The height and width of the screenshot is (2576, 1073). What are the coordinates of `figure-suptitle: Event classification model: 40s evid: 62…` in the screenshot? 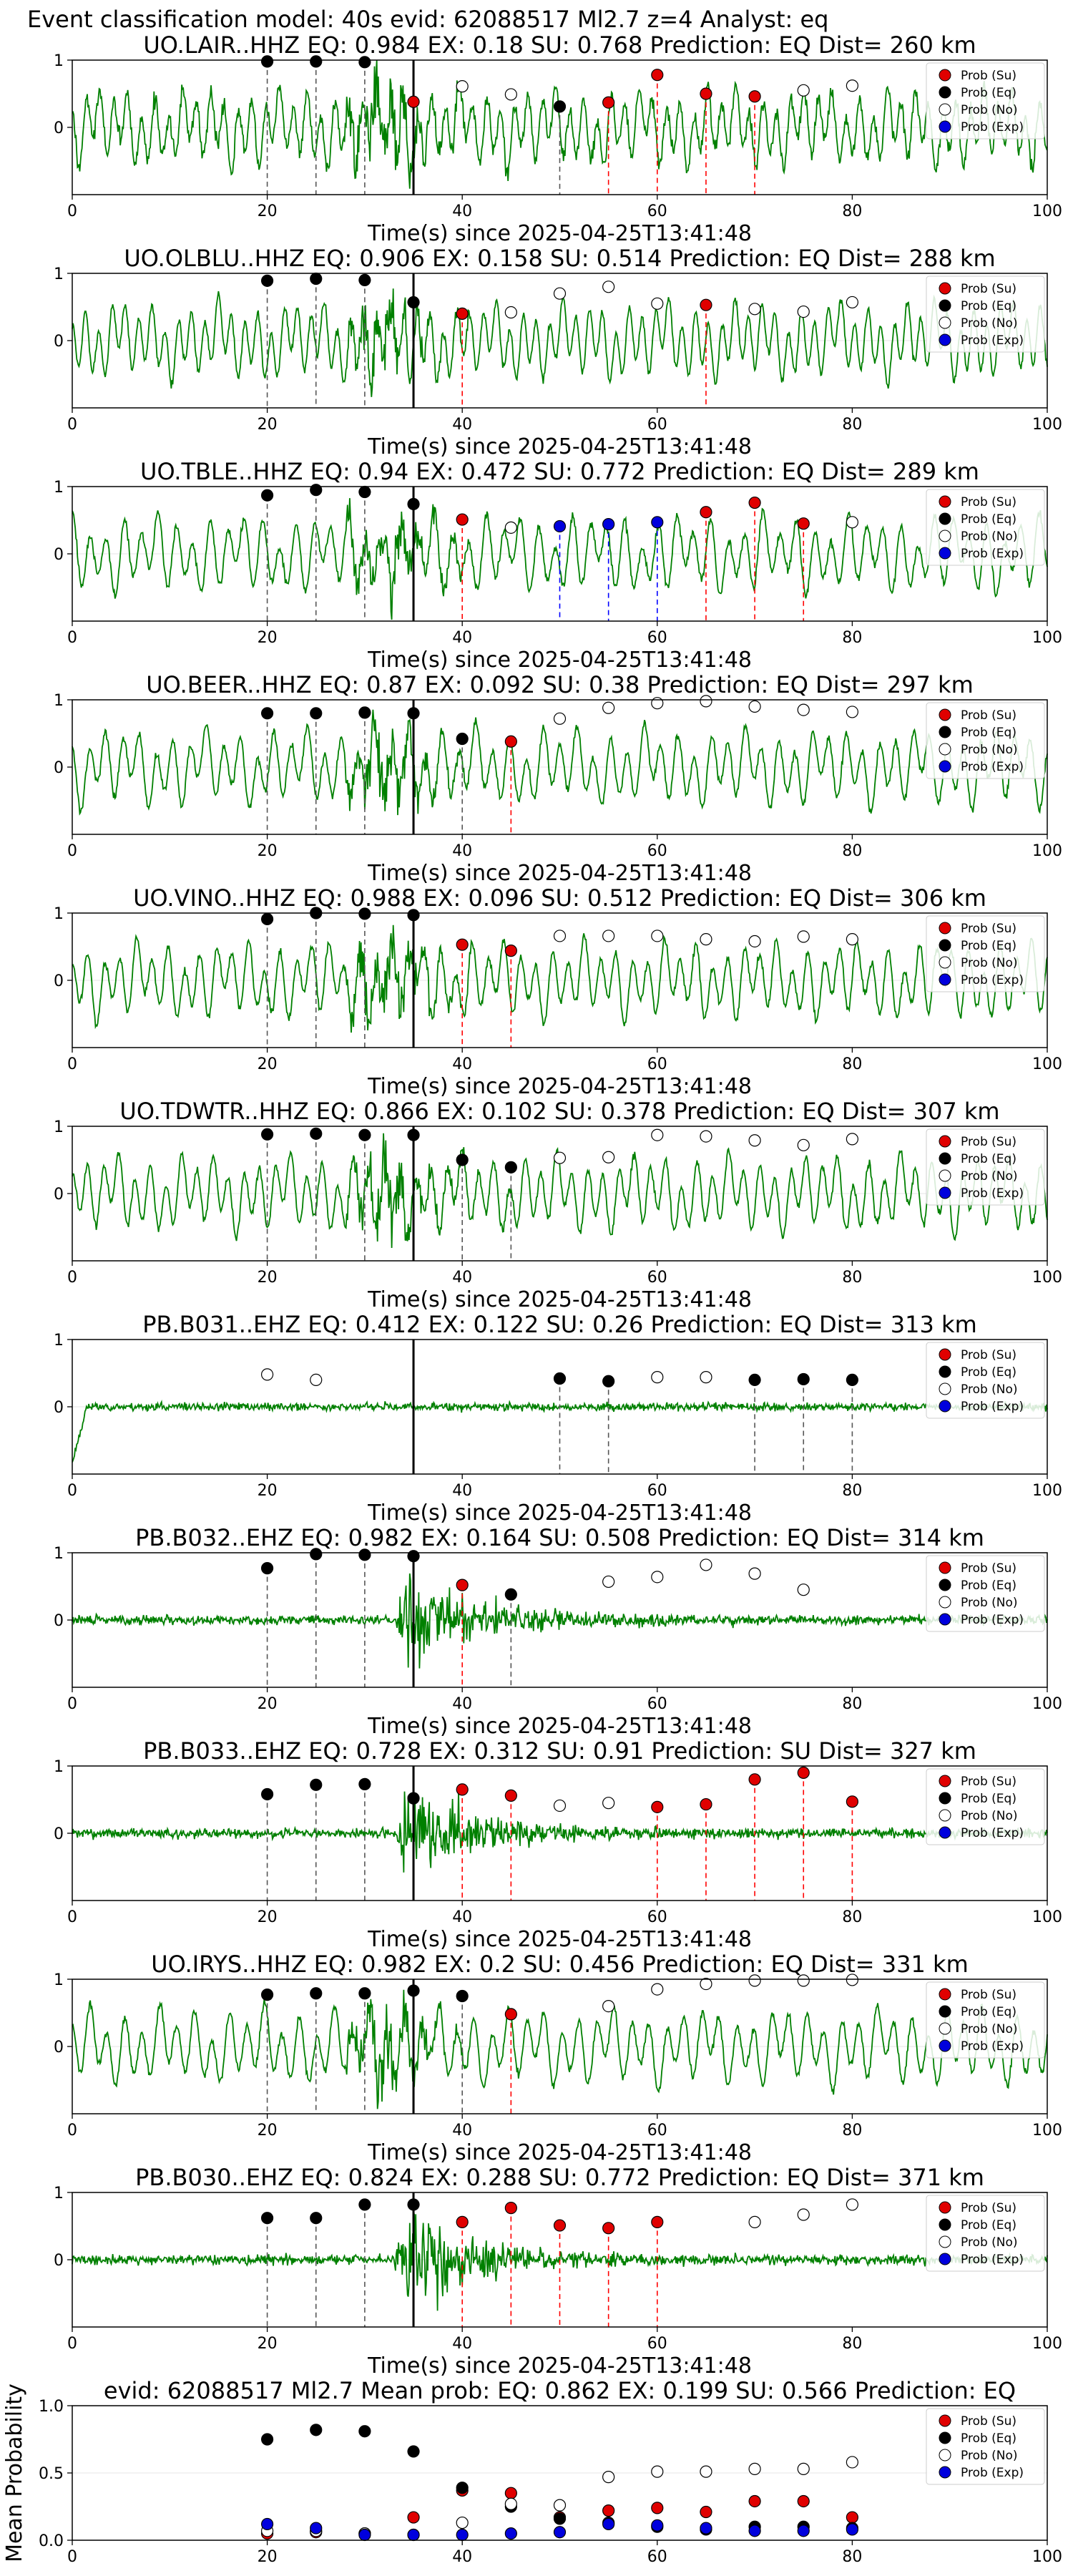 It's located at (427, 19).